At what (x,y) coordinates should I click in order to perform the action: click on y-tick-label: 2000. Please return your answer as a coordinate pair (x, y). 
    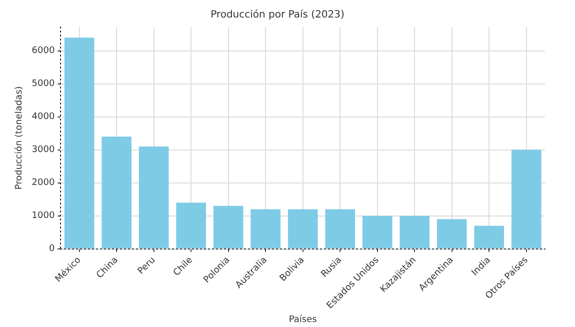
    Looking at the image, I should click on (43, 183).